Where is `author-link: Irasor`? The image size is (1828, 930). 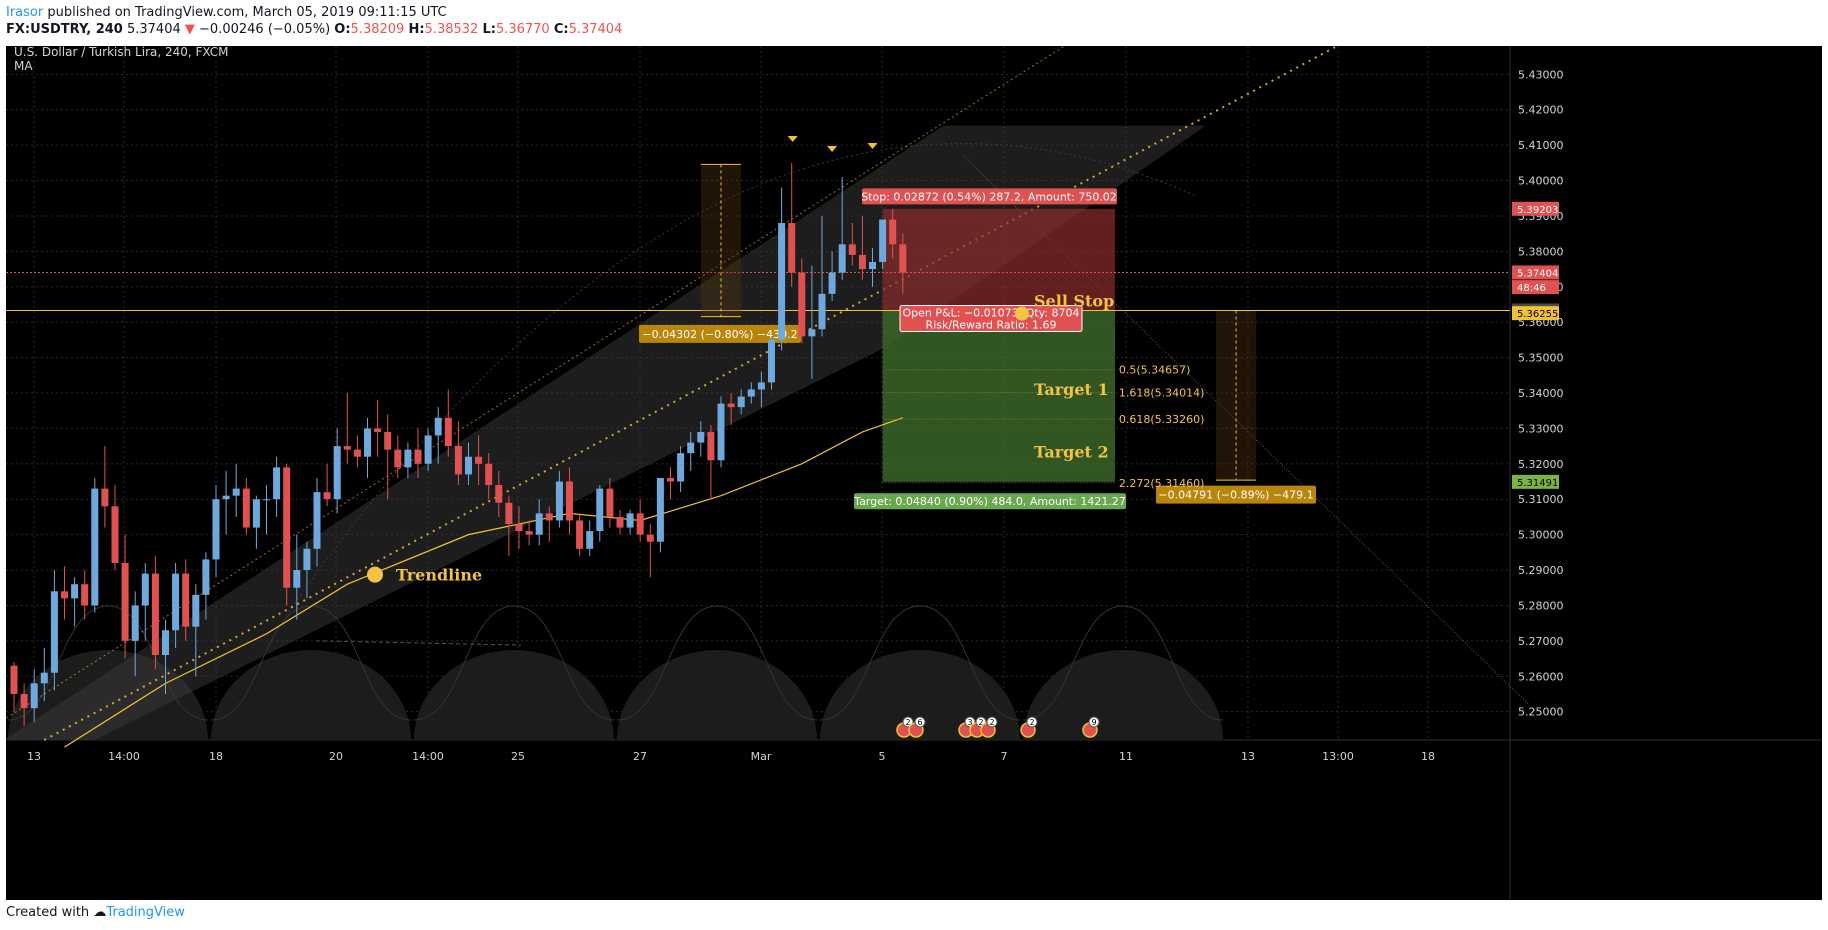 author-link: Irasor is located at coordinates (25, 12).